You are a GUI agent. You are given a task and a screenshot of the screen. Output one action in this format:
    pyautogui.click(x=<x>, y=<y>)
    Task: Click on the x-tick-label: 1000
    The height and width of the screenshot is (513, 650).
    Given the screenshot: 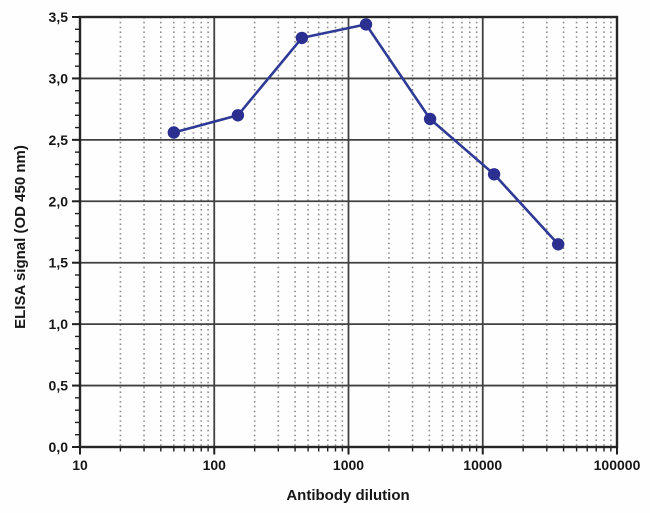 What is the action you would take?
    pyautogui.click(x=348, y=465)
    